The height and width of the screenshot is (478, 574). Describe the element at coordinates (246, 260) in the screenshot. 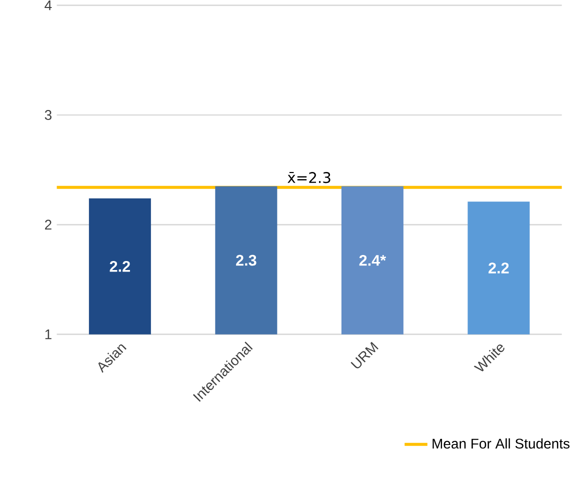

I see `data-label: 2.3` at that location.